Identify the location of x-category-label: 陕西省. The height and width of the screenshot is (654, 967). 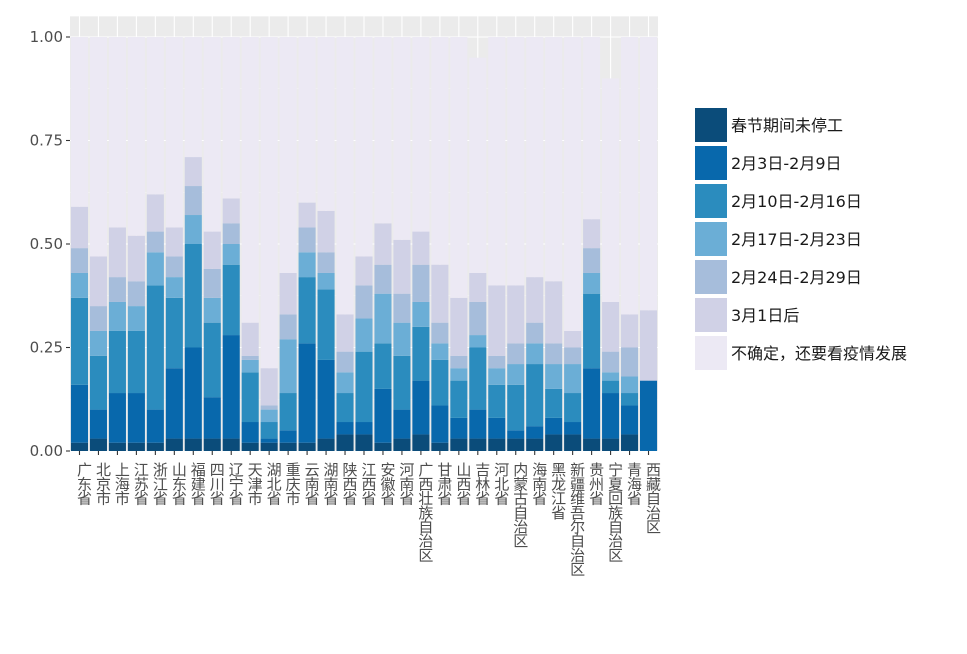
(350, 484).